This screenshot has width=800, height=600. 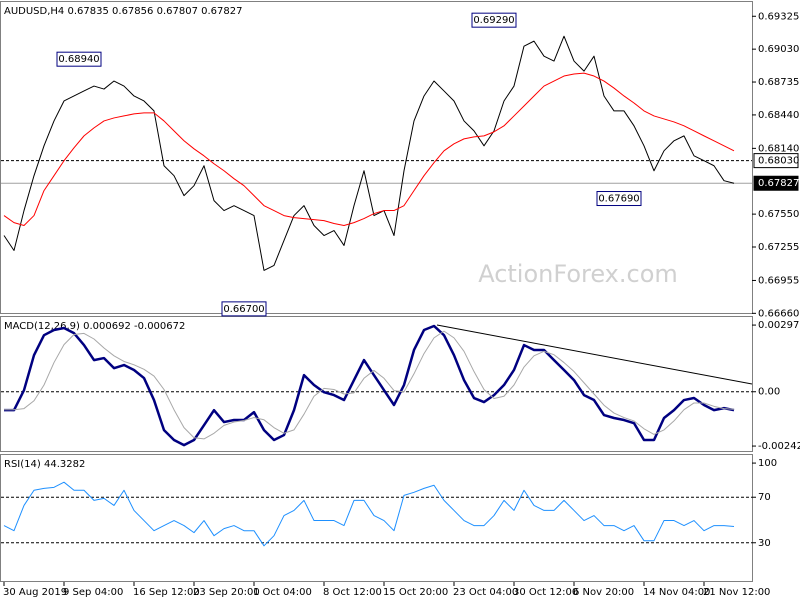 I want to click on series-line, so click(x=369, y=514).